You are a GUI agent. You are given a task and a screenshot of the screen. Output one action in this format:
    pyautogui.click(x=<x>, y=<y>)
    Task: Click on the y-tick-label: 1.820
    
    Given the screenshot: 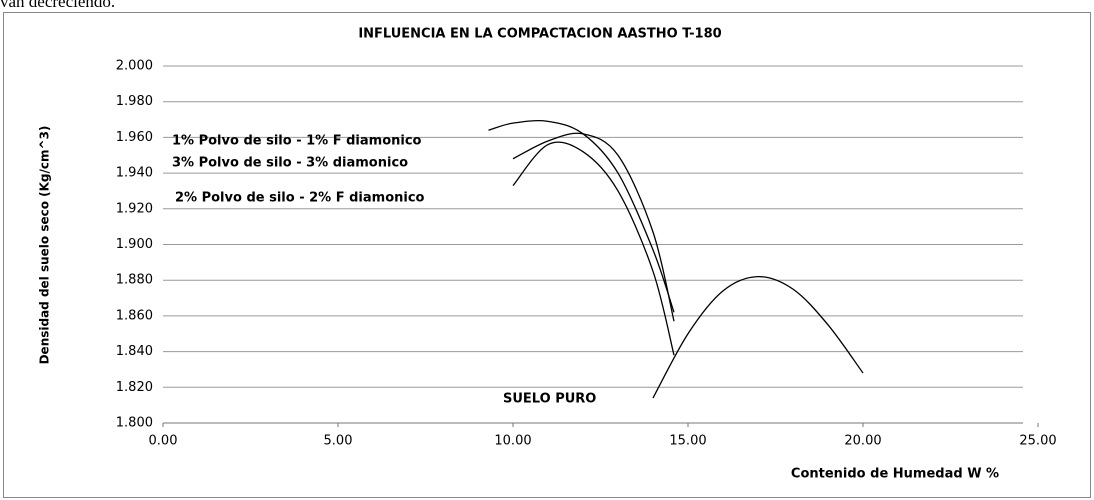 What is the action you would take?
    pyautogui.click(x=134, y=387)
    